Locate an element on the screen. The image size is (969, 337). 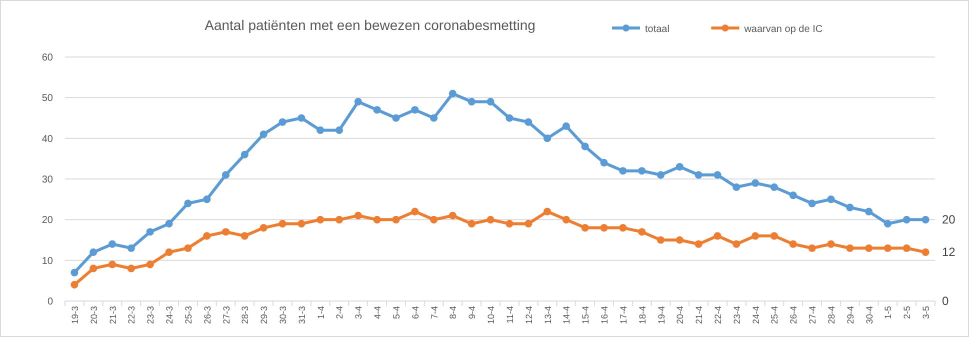
y2-tick-label: 0 is located at coordinates (945, 301).